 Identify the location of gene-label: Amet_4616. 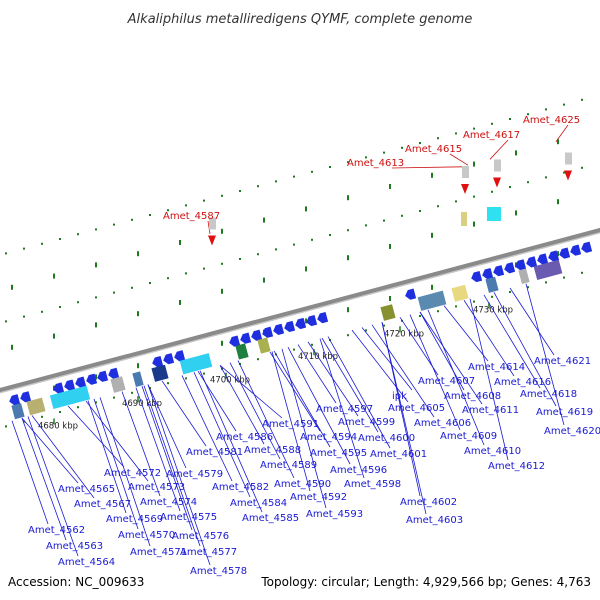
(522, 382).